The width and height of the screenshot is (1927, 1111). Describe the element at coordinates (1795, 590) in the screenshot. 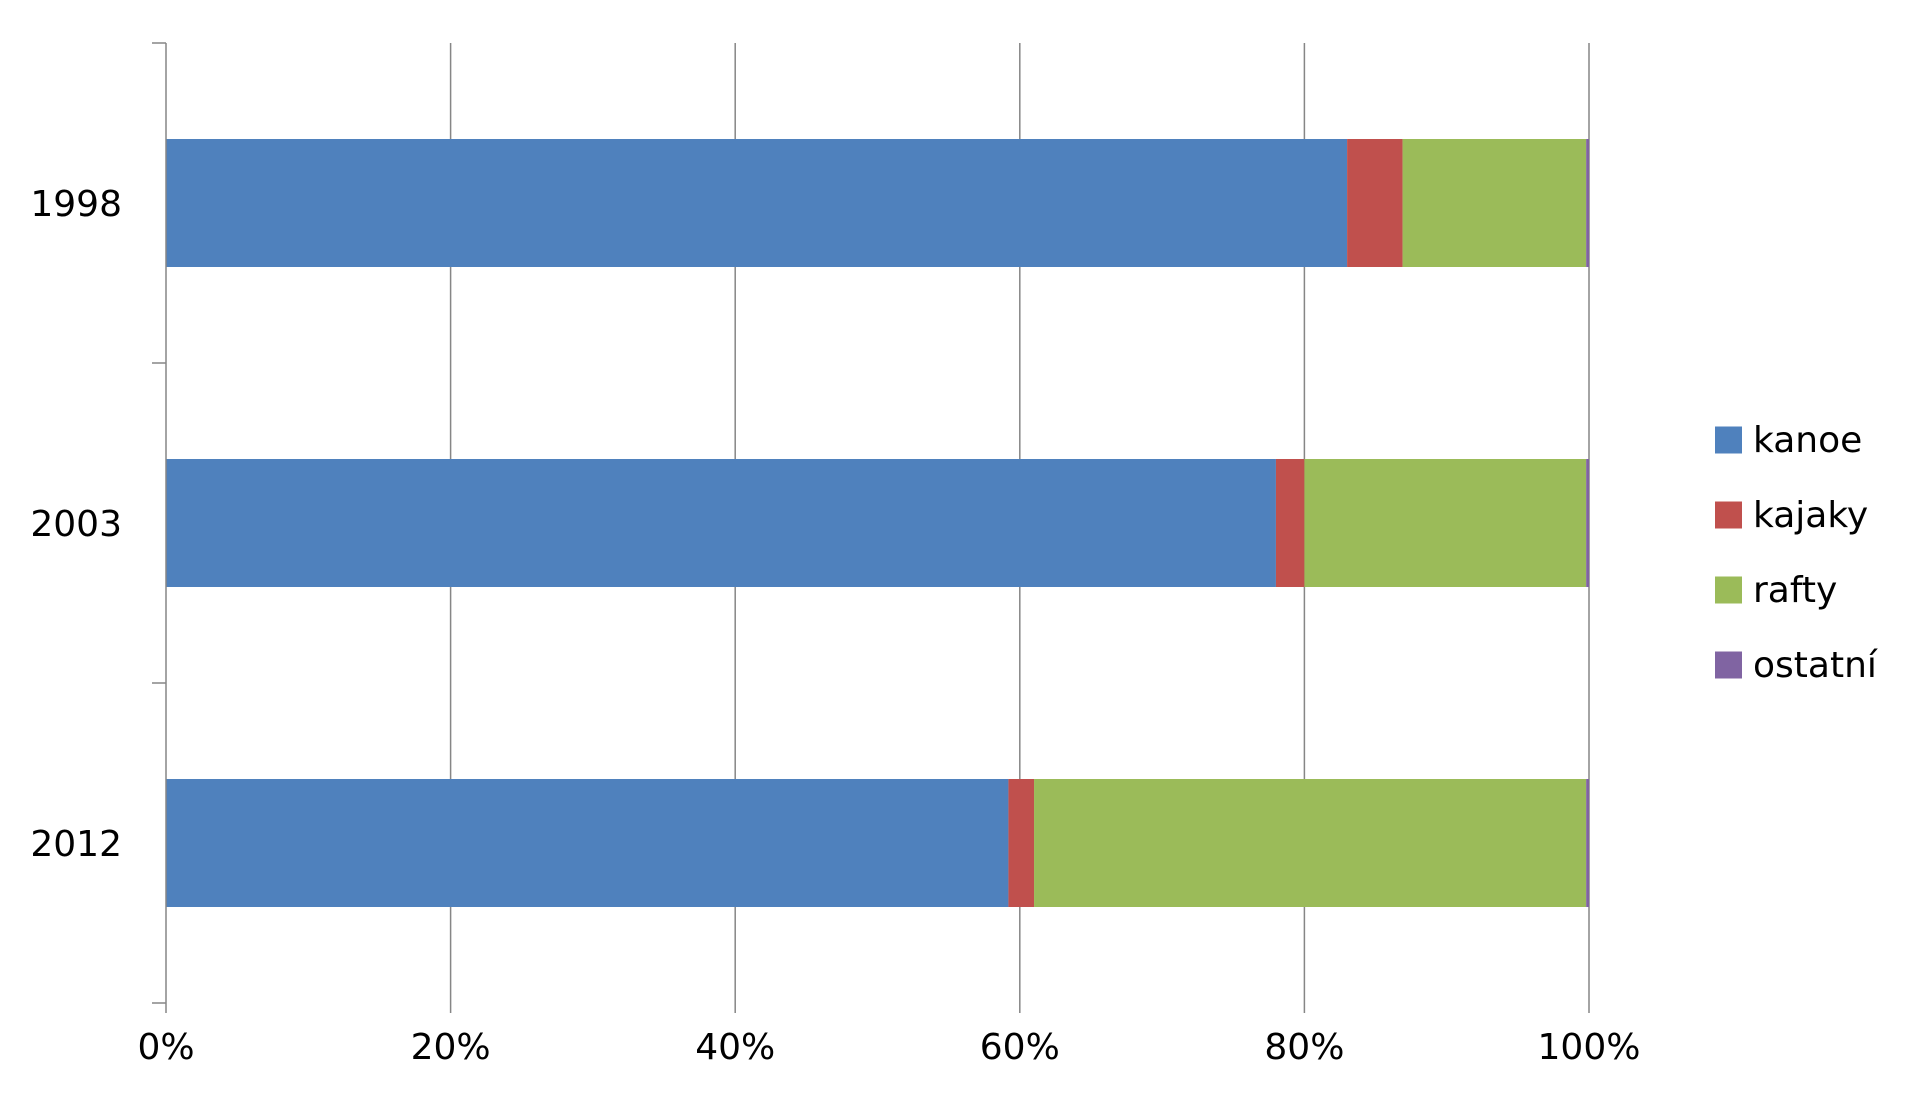

I see `legend-label: rafty` at that location.